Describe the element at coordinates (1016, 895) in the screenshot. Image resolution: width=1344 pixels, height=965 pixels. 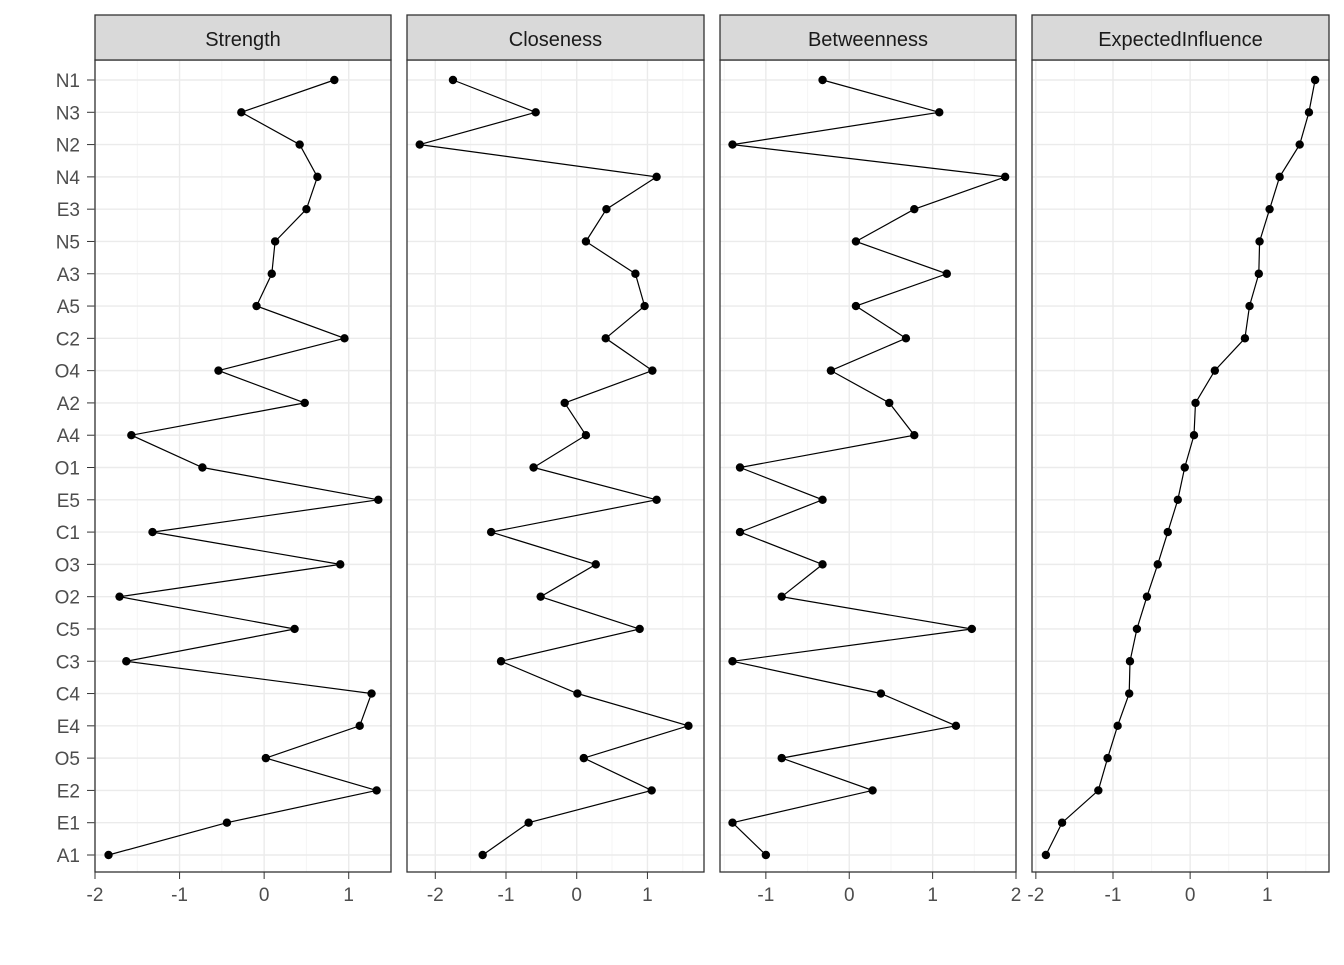
I see `x-tick-label-betweenness: 2` at that location.